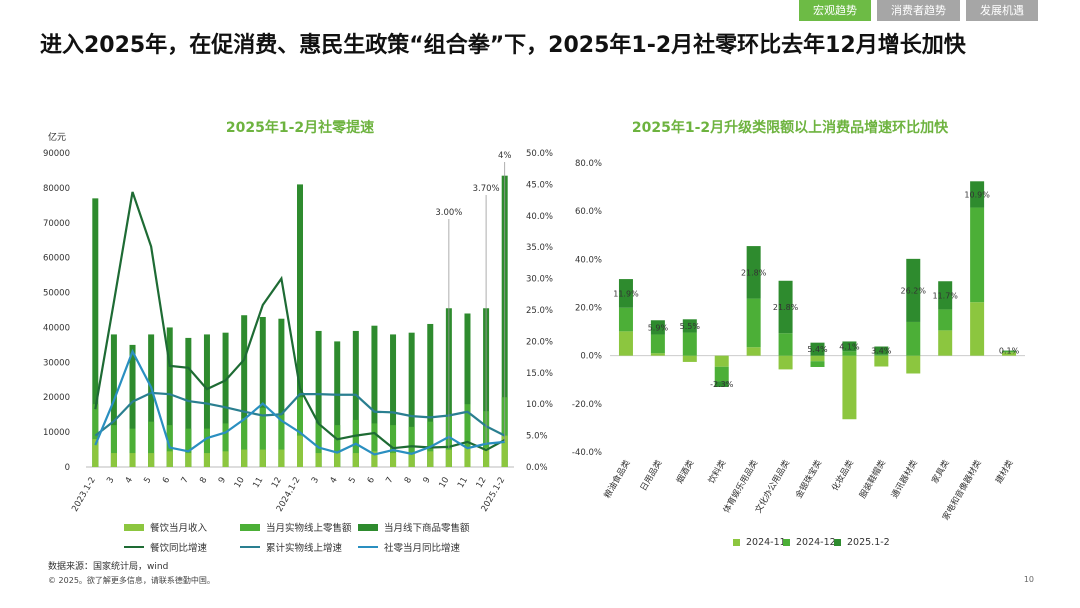 The height and width of the screenshot is (608, 1080). What do you see at coordinates (505, 156) in the screenshot?
I see `annotation-label: 4%` at bounding box center [505, 156].